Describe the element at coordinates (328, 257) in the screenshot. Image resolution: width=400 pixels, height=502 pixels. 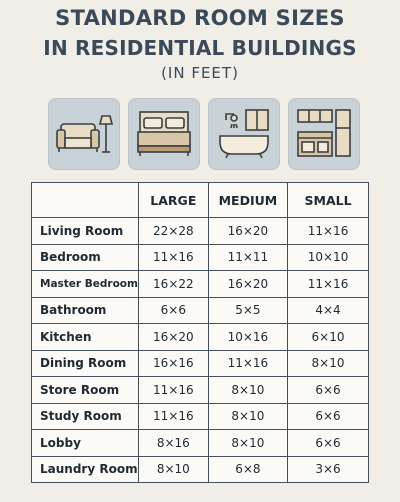
I see `size-small: 10×10` at that location.